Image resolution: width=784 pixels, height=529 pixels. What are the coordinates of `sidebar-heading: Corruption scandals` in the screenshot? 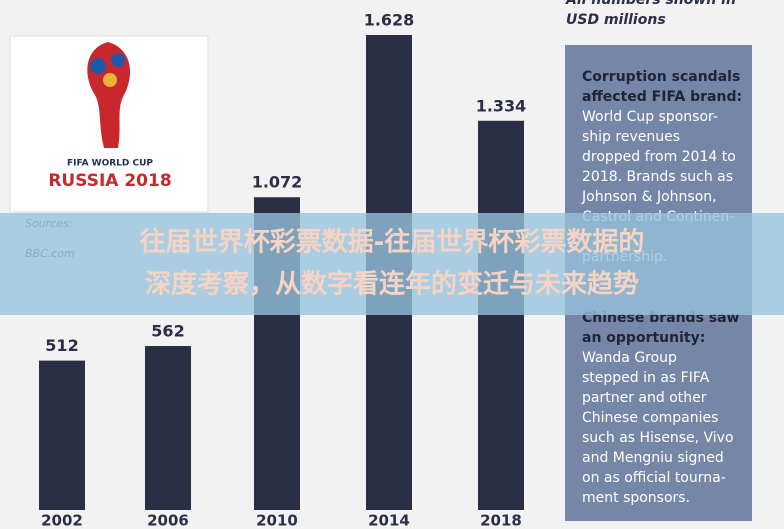 It's located at (661, 77).